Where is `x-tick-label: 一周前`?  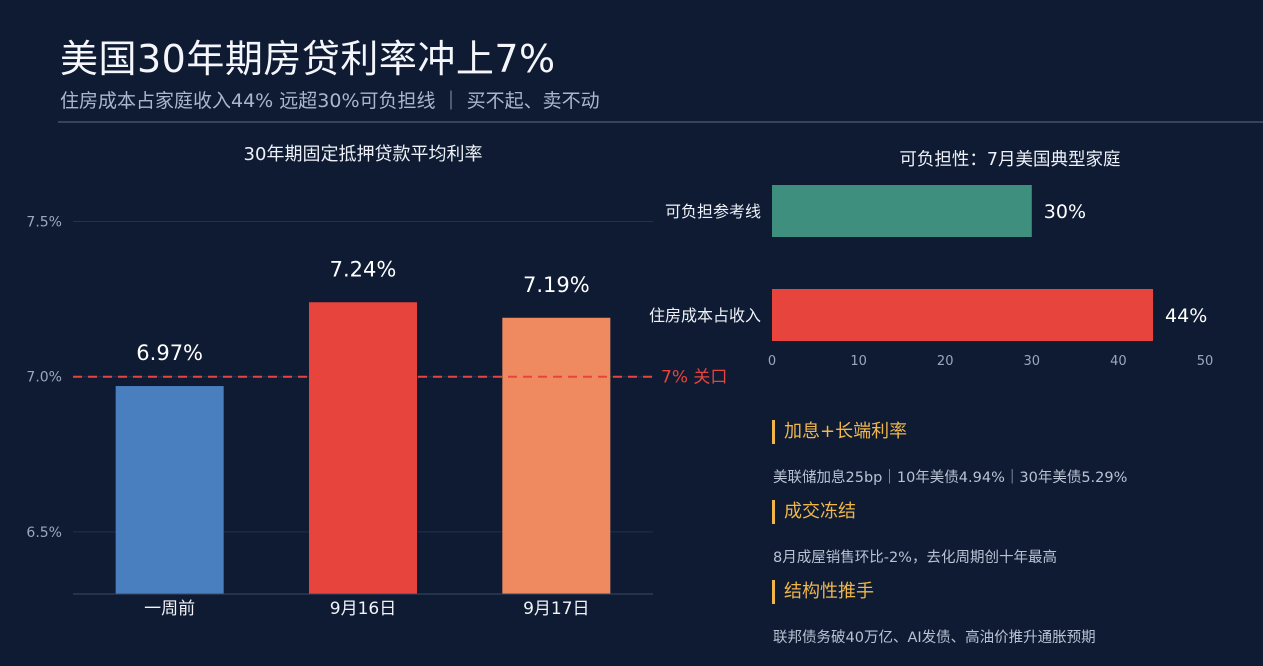
x-tick-label: 一周前 is located at coordinates (169, 609).